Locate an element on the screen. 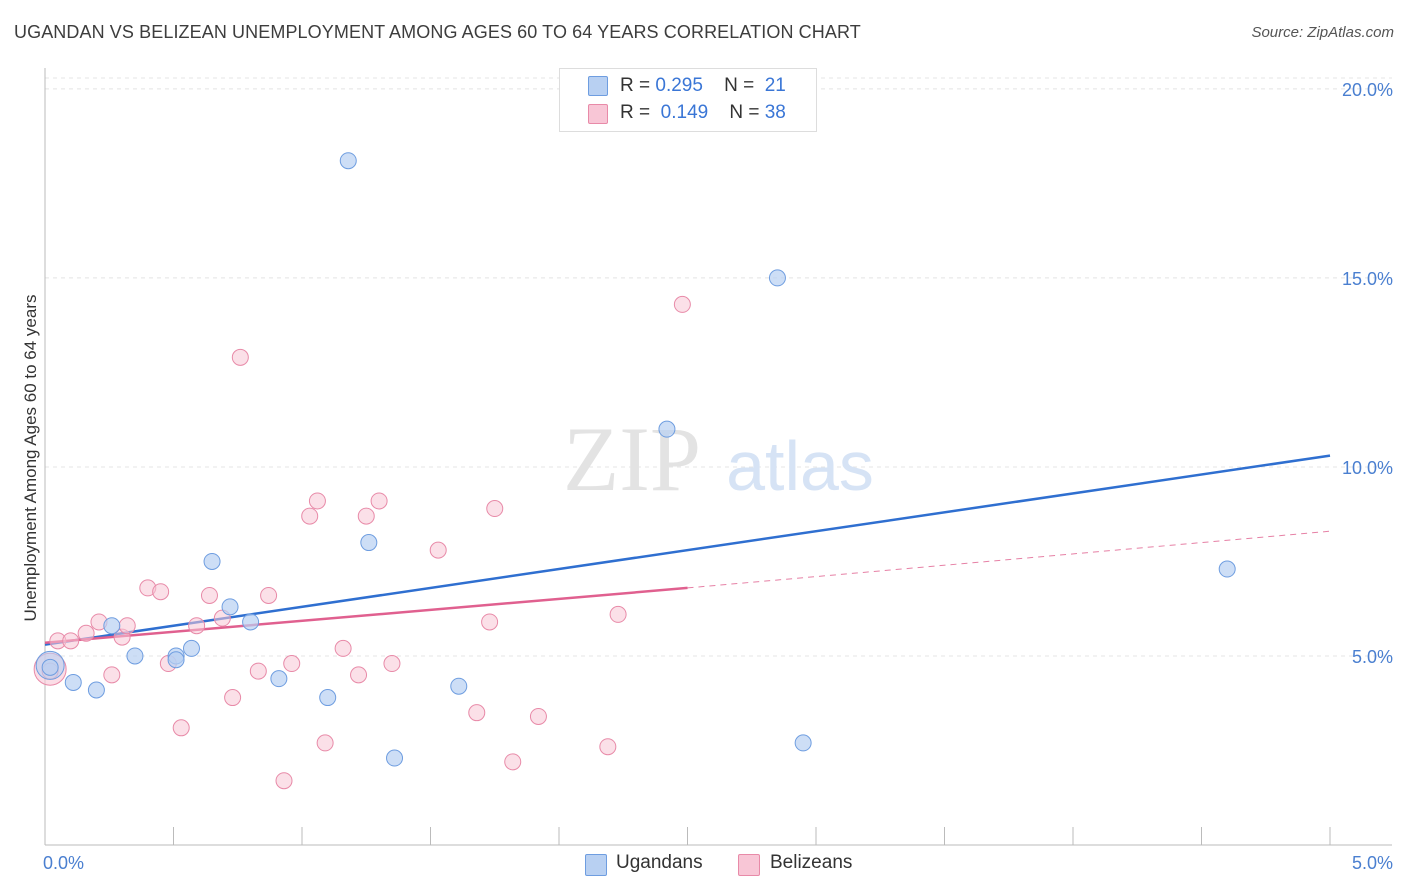 The height and width of the screenshot is (892, 1406). legend-r-value: 0.149 is located at coordinates (684, 112).